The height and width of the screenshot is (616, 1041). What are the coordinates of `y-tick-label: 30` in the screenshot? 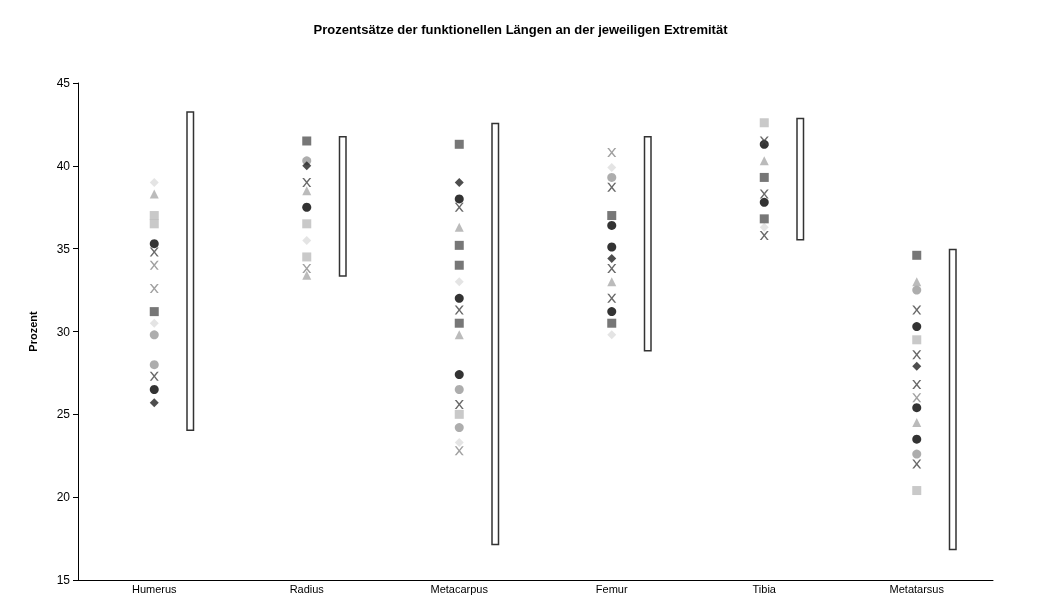 It's located at (63, 331).